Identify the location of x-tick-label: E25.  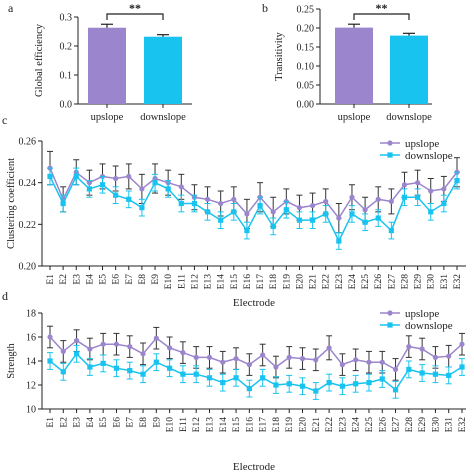
(370, 425).